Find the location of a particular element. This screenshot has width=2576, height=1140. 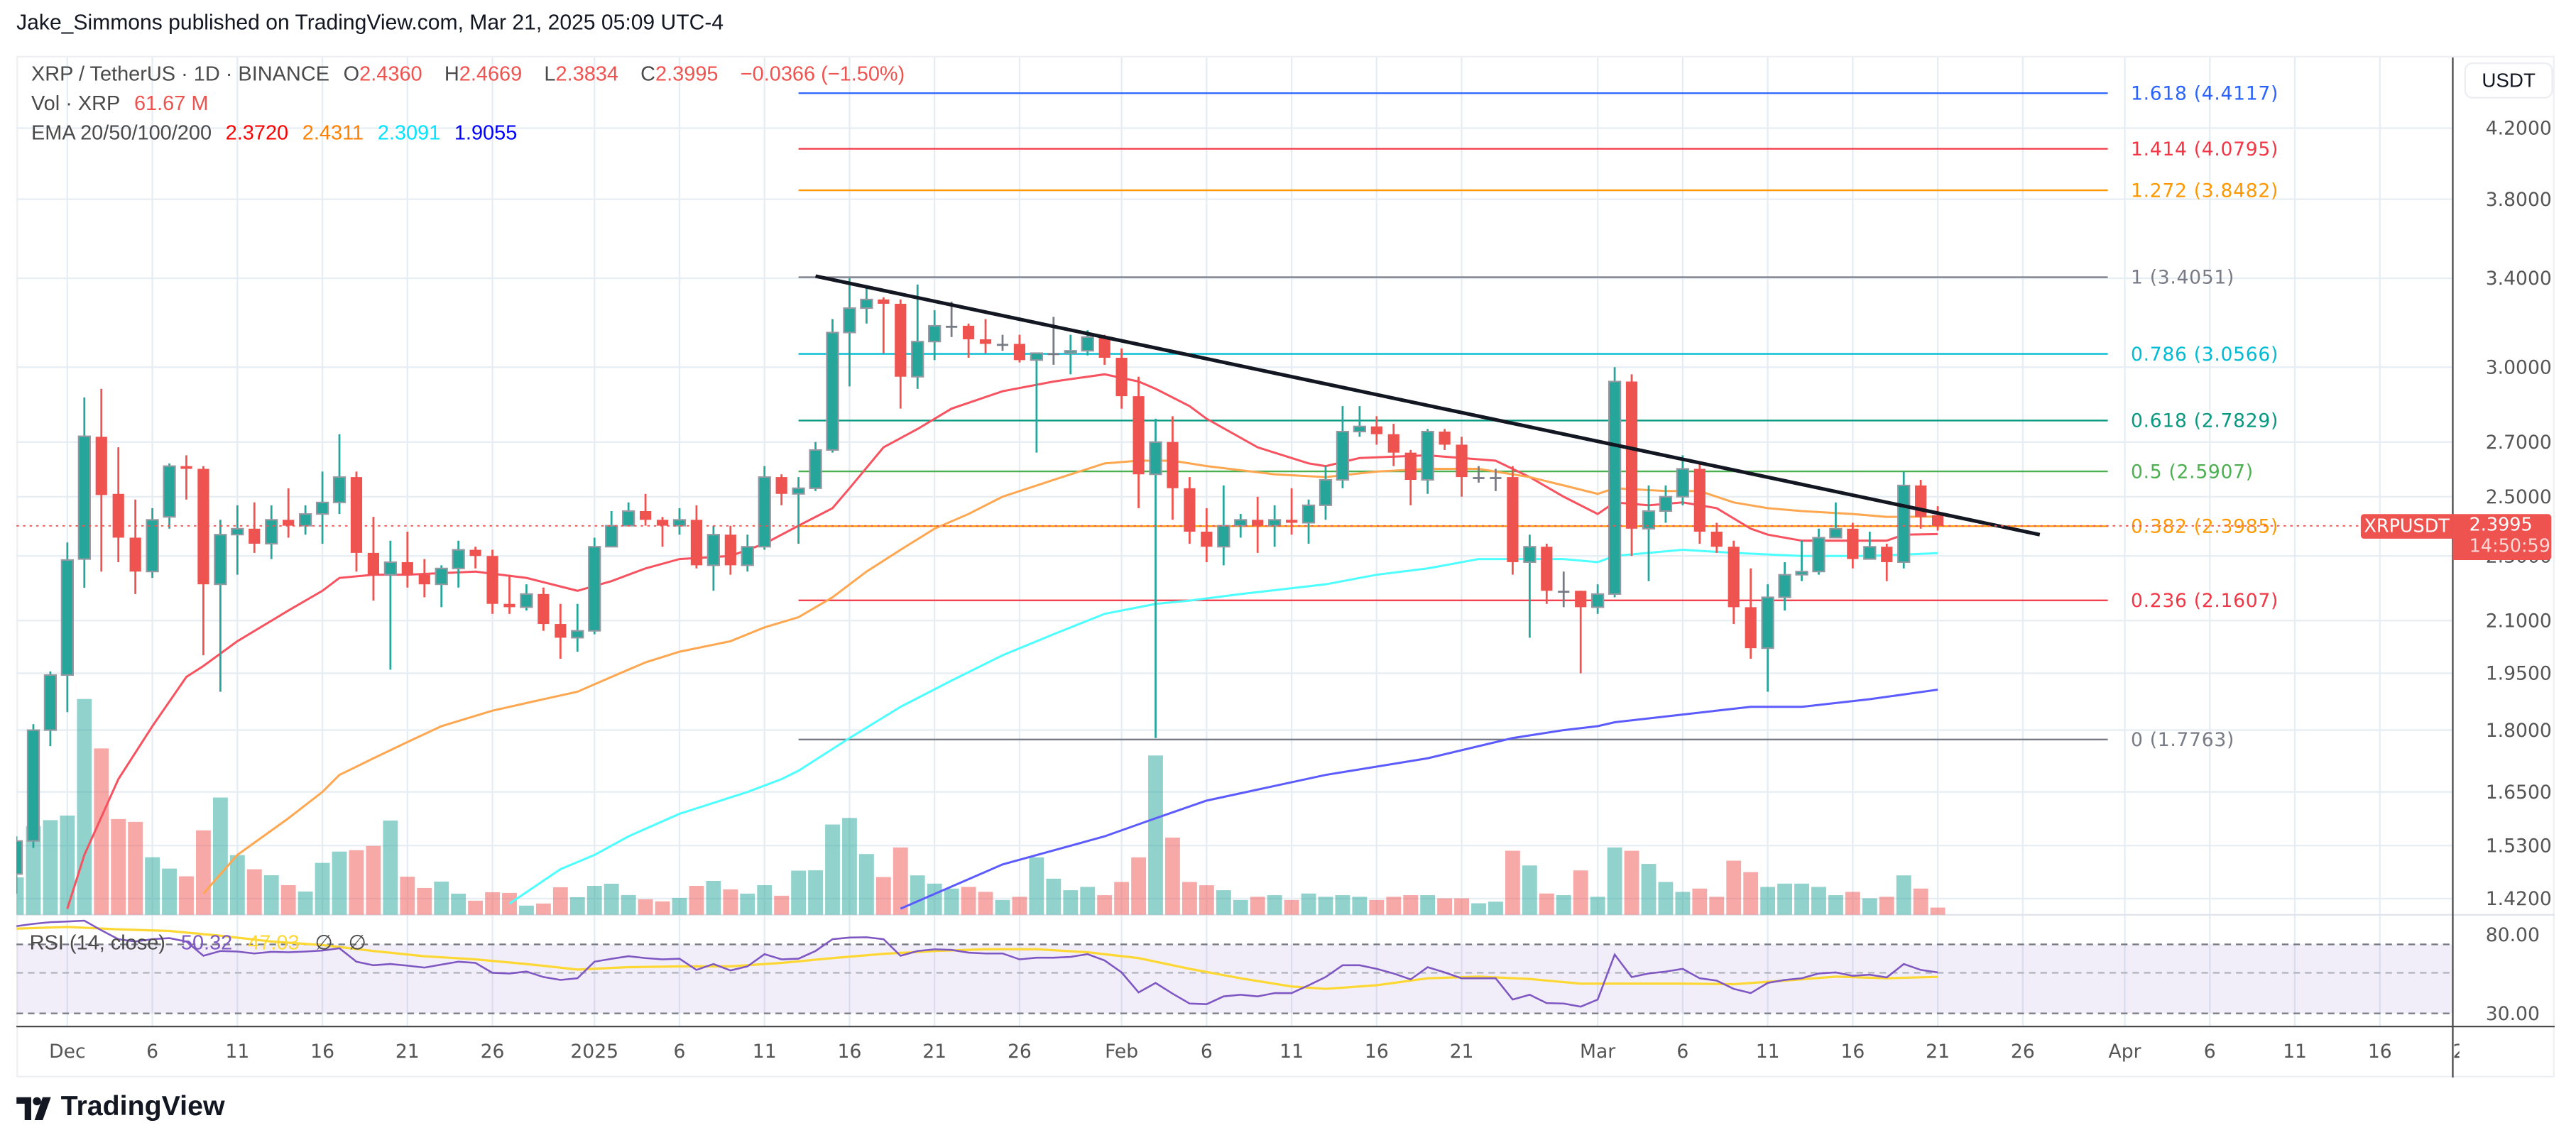

bar-countdown: 14:50:59 is located at coordinates (2509, 546).